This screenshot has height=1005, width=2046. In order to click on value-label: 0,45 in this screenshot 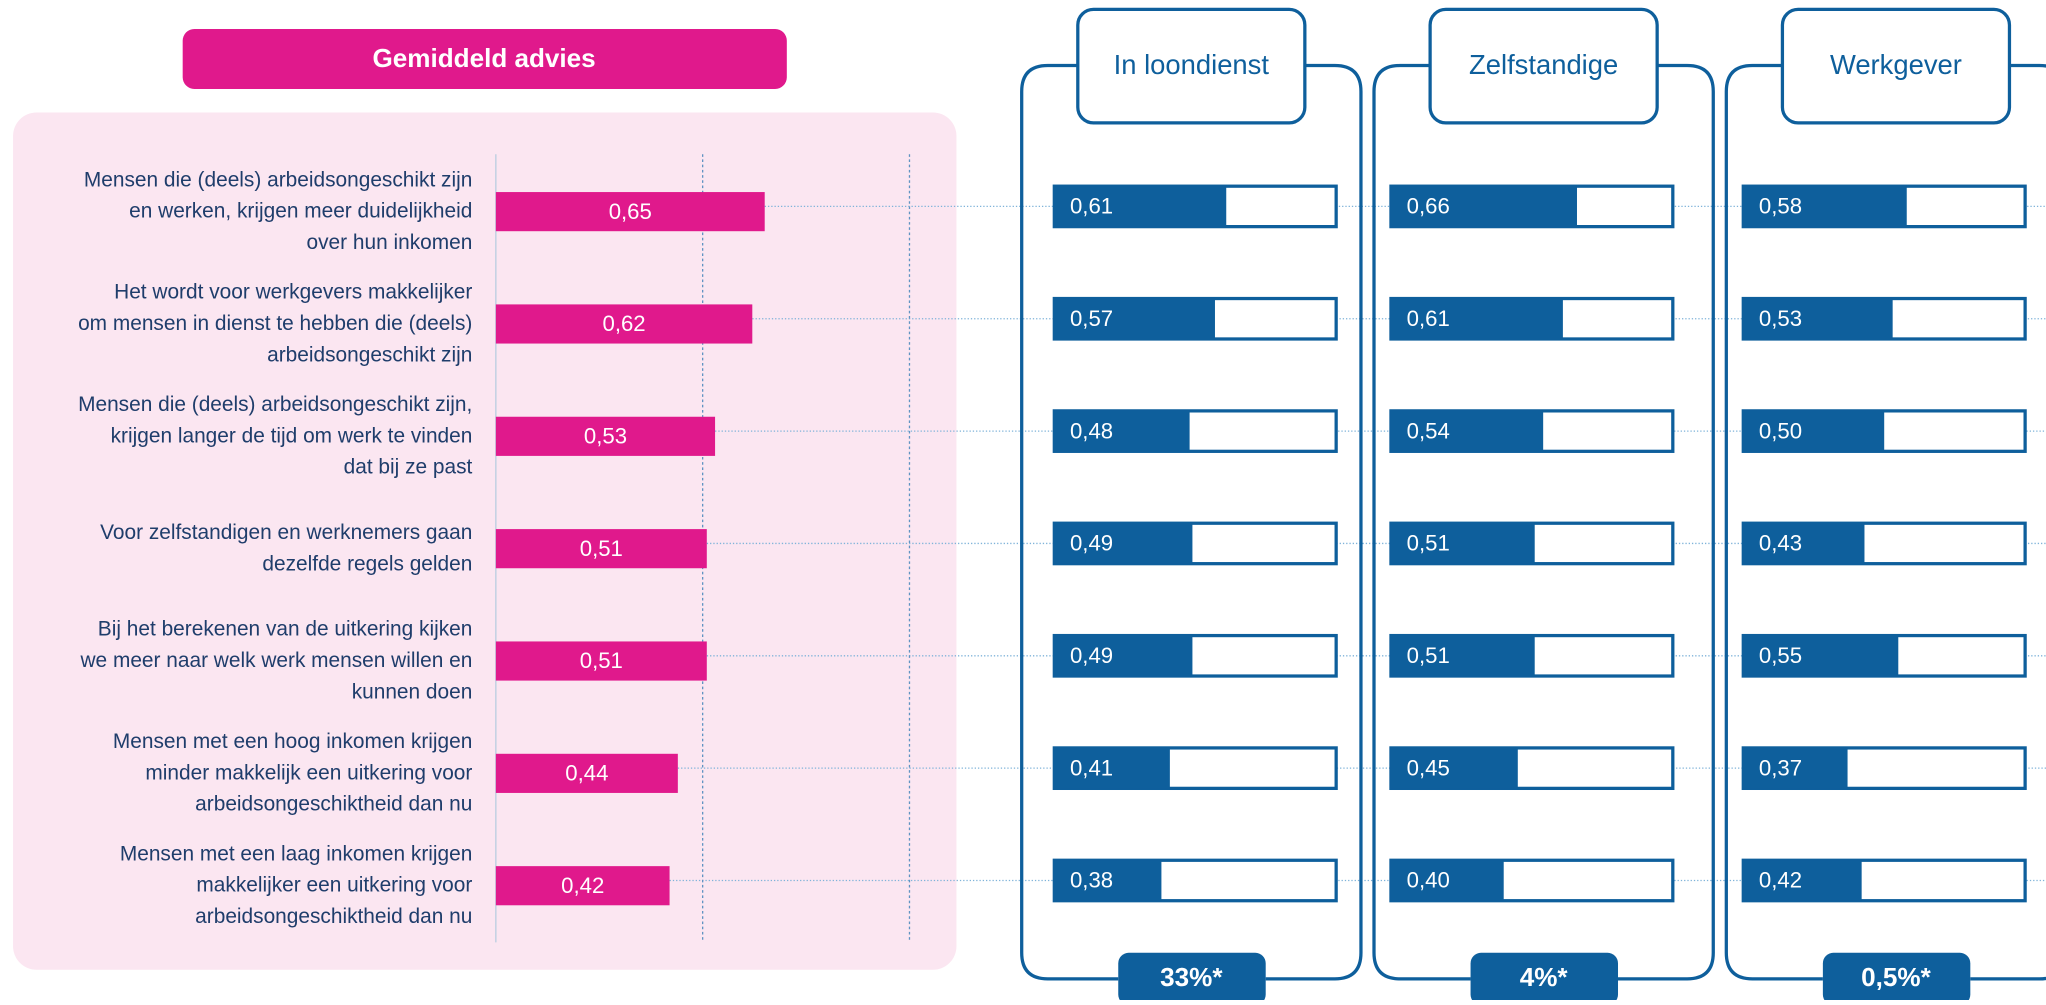, I will do `click(1428, 767)`.